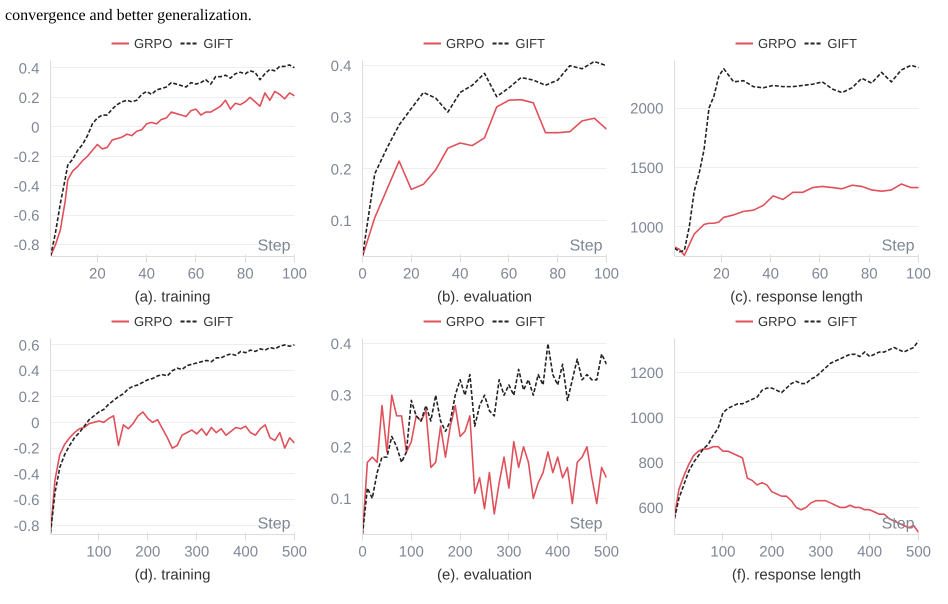 The height and width of the screenshot is (604, 948). Describe the element at coordinates (651, 463) in the screenshot. I see `y-tick-label: 800` at that location.